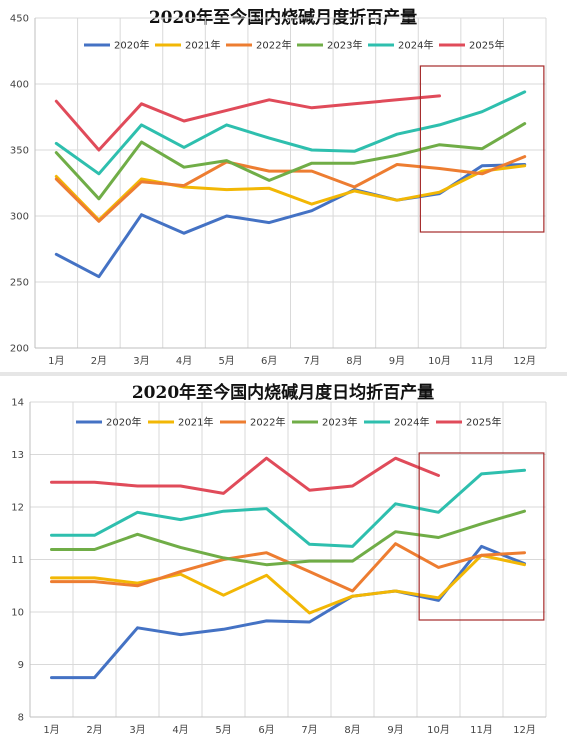 This screenshot has width=567, height=748. I want to click on y-tick-label: 8, so click(21, 718).